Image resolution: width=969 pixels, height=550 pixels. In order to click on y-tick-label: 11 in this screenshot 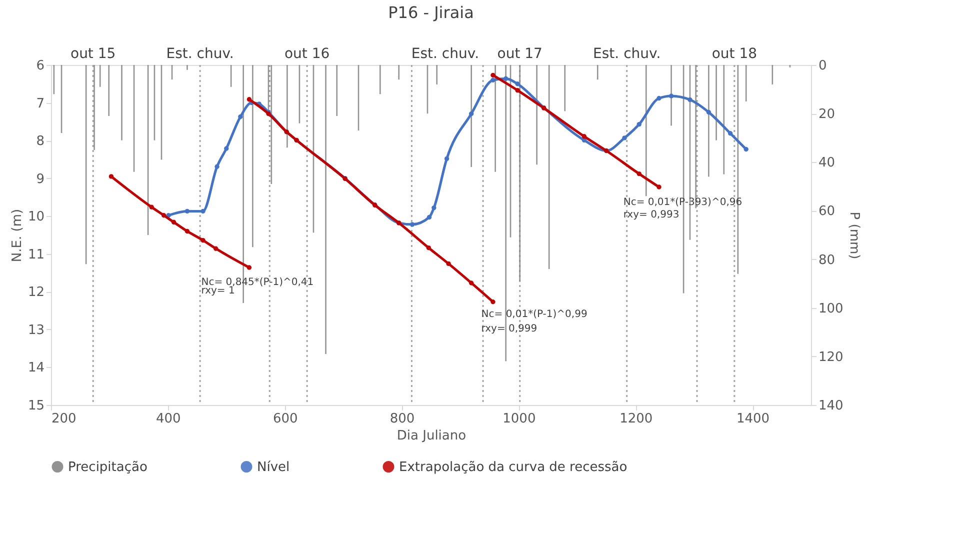, I will do `click(36, 254)`.